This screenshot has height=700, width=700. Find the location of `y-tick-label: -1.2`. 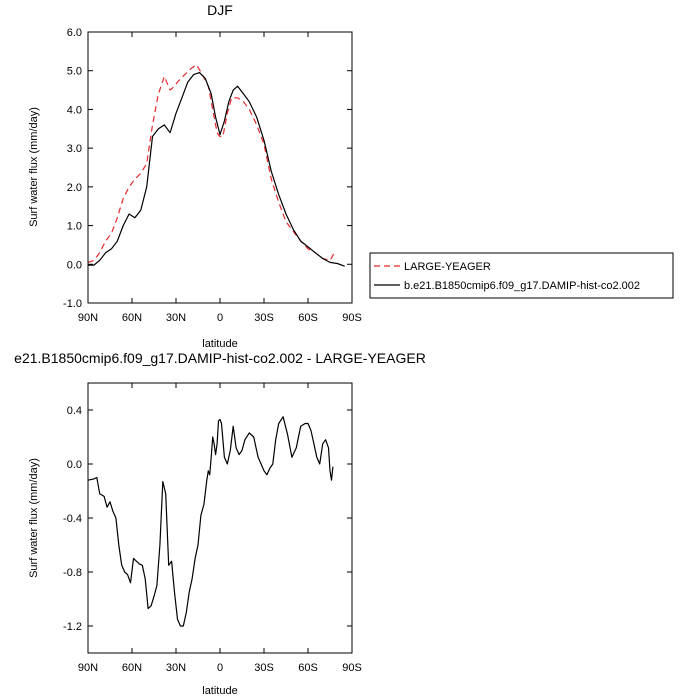

y-tick-label: -1.2 is located at coordinates (72, 627).